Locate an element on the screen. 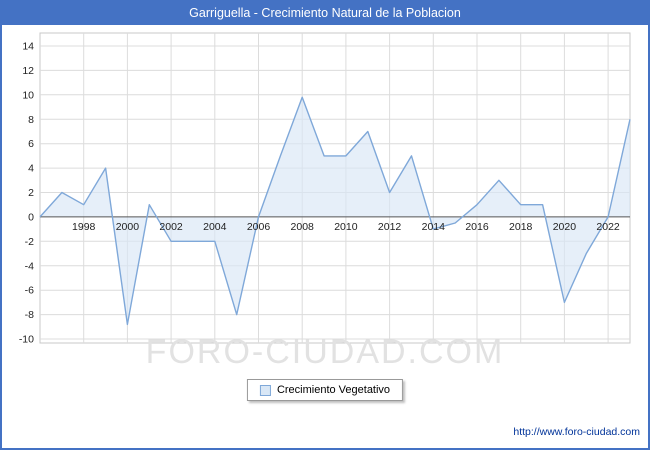 This screenshot has width=650, height=450. legend-swatch-icon is located at coordinates (265, 390).